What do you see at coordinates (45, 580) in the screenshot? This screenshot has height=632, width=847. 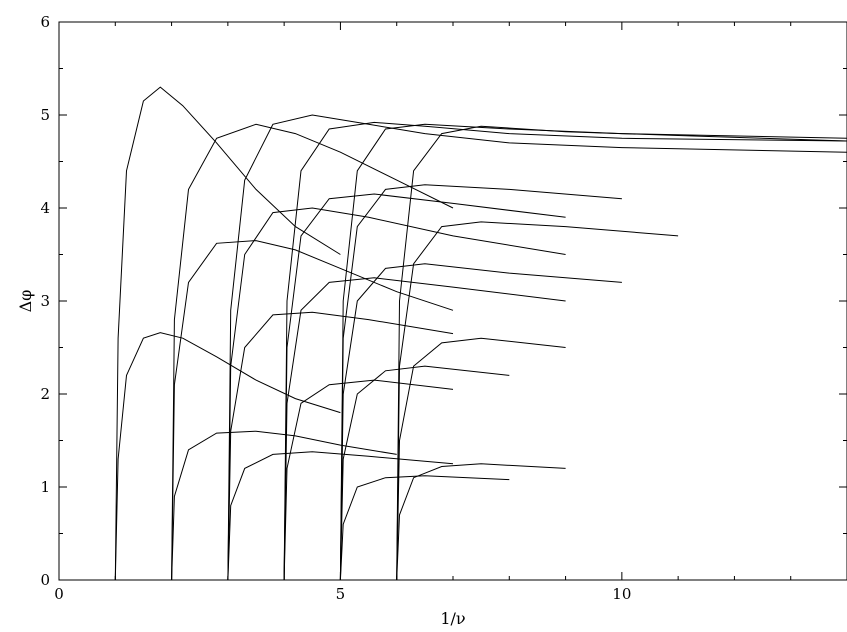 I see `y-tick-label: 0` at bounding box center [45, 580].